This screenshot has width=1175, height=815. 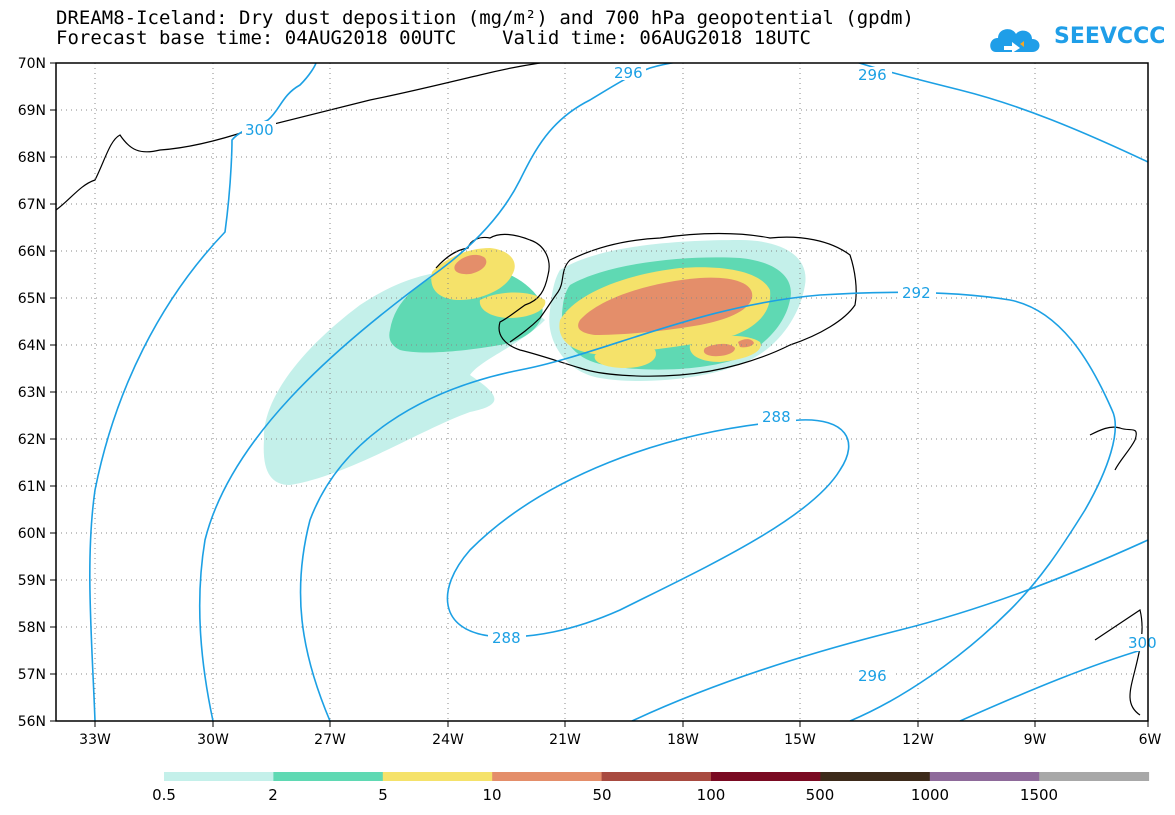 I want to click on legend-label: 1000, so click(x=930, y=795).